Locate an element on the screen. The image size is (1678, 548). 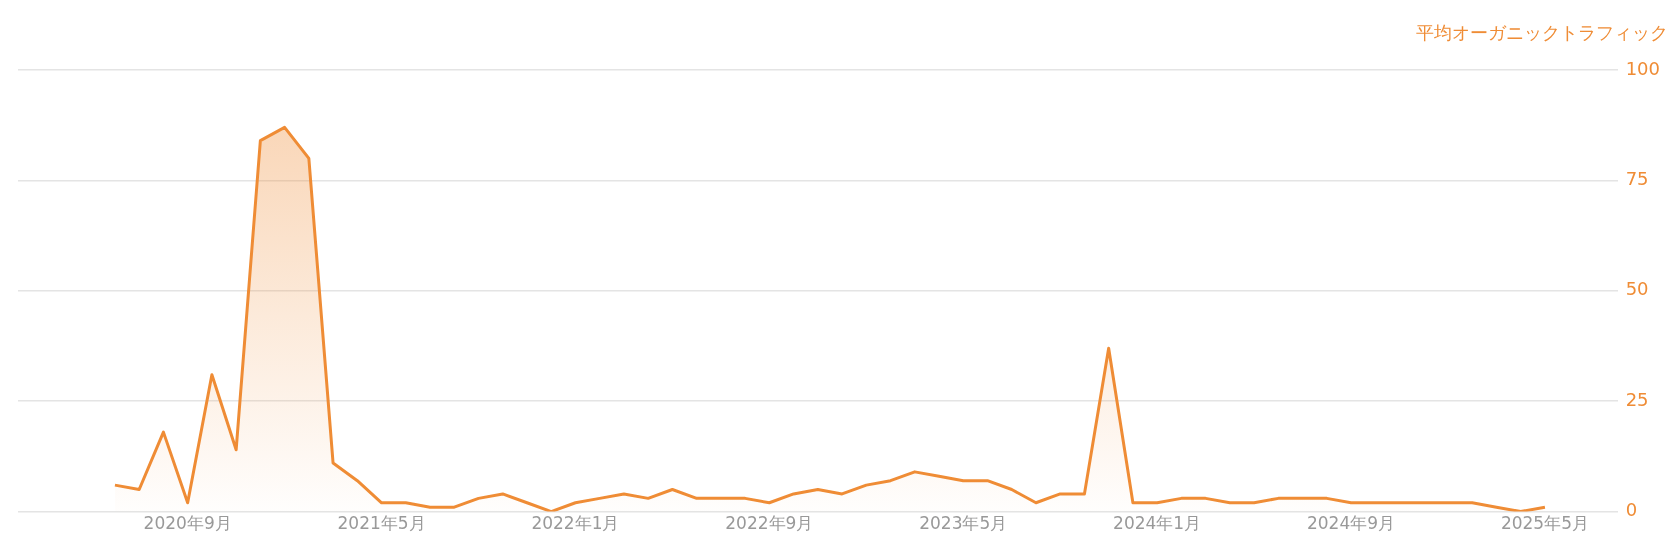
x-tick-label: 2020年9月 is located at coordinates (187, 523).